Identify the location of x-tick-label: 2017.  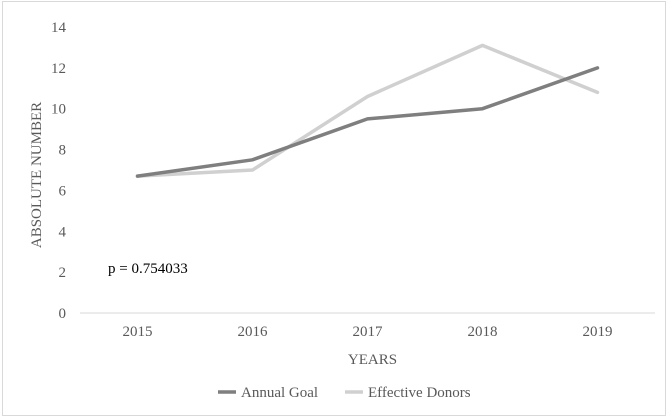
(368, 332).